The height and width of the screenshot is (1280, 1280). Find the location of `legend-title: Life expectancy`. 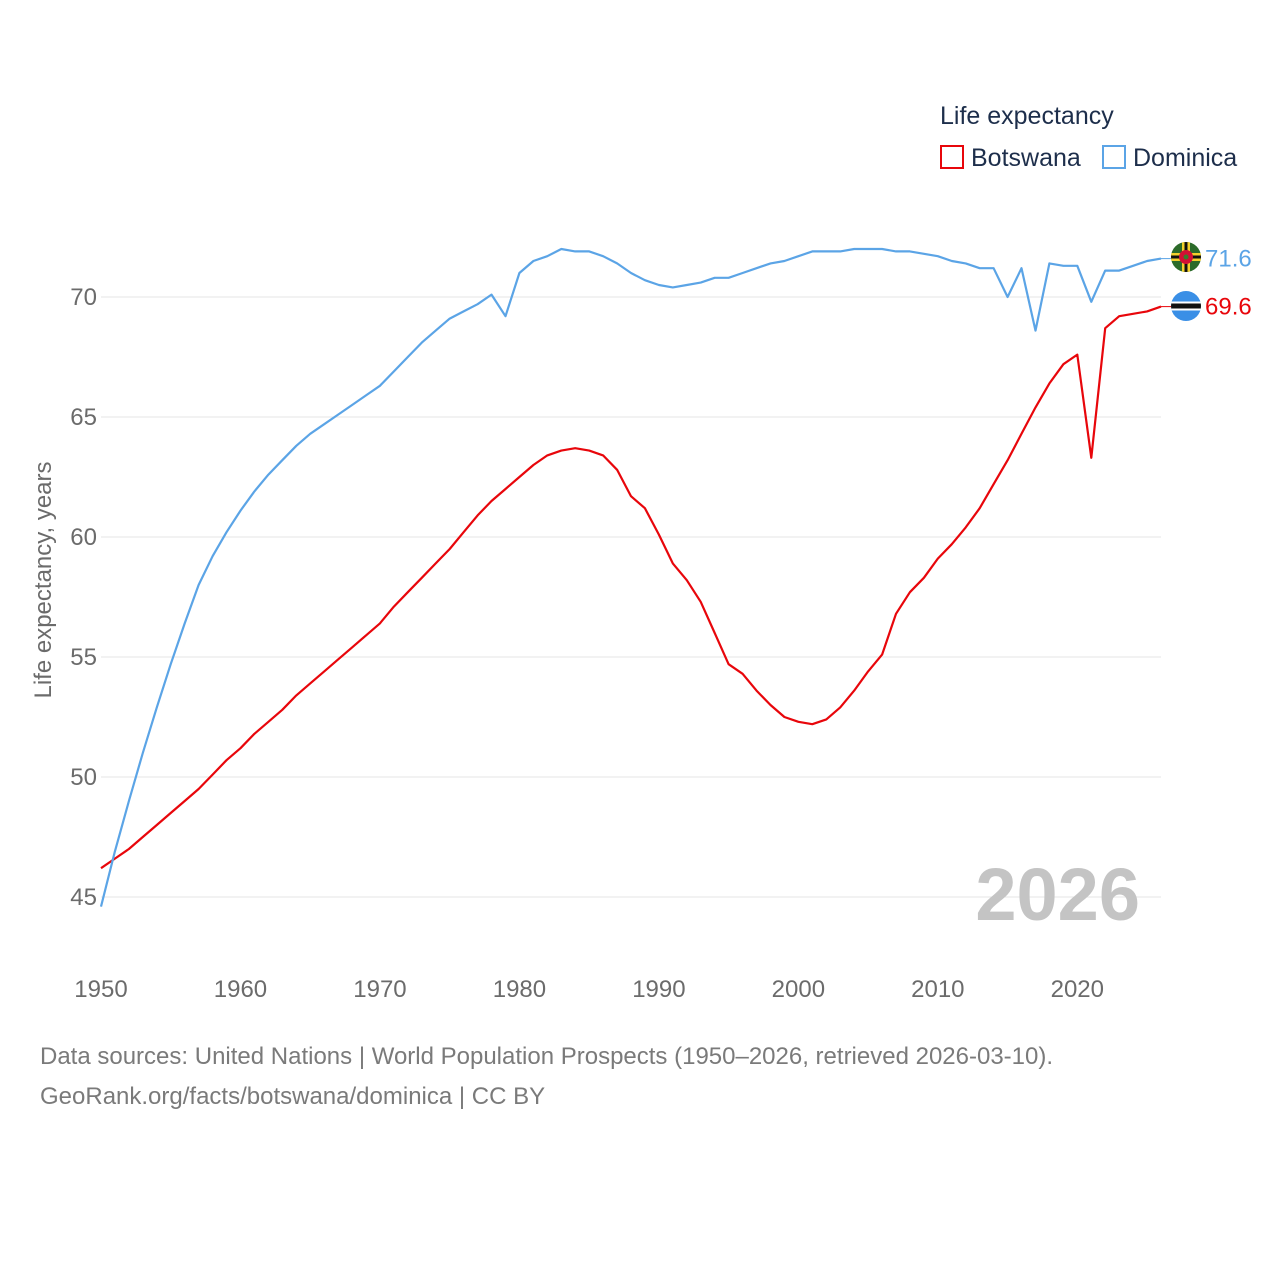

legend-title: Life expectancy is located at coordinates (1027, 116).